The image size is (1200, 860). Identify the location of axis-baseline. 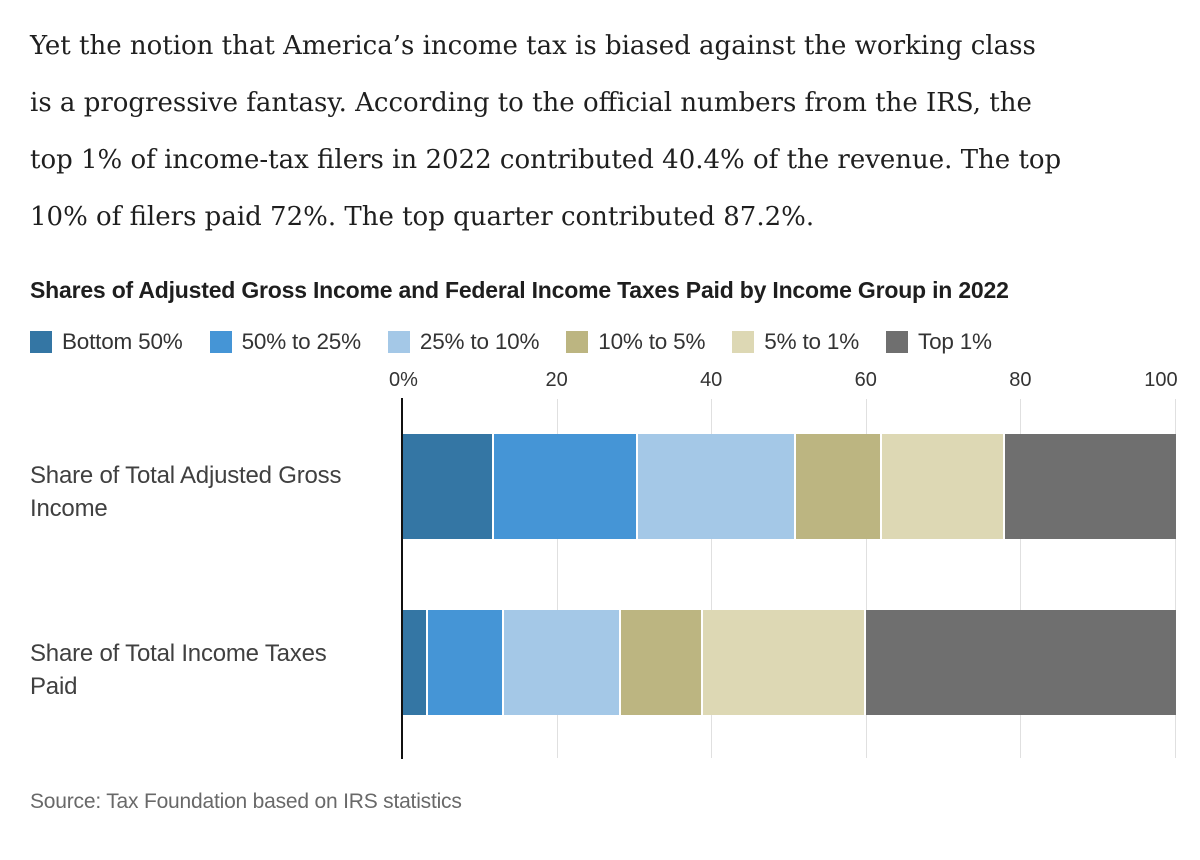
(402, 578).